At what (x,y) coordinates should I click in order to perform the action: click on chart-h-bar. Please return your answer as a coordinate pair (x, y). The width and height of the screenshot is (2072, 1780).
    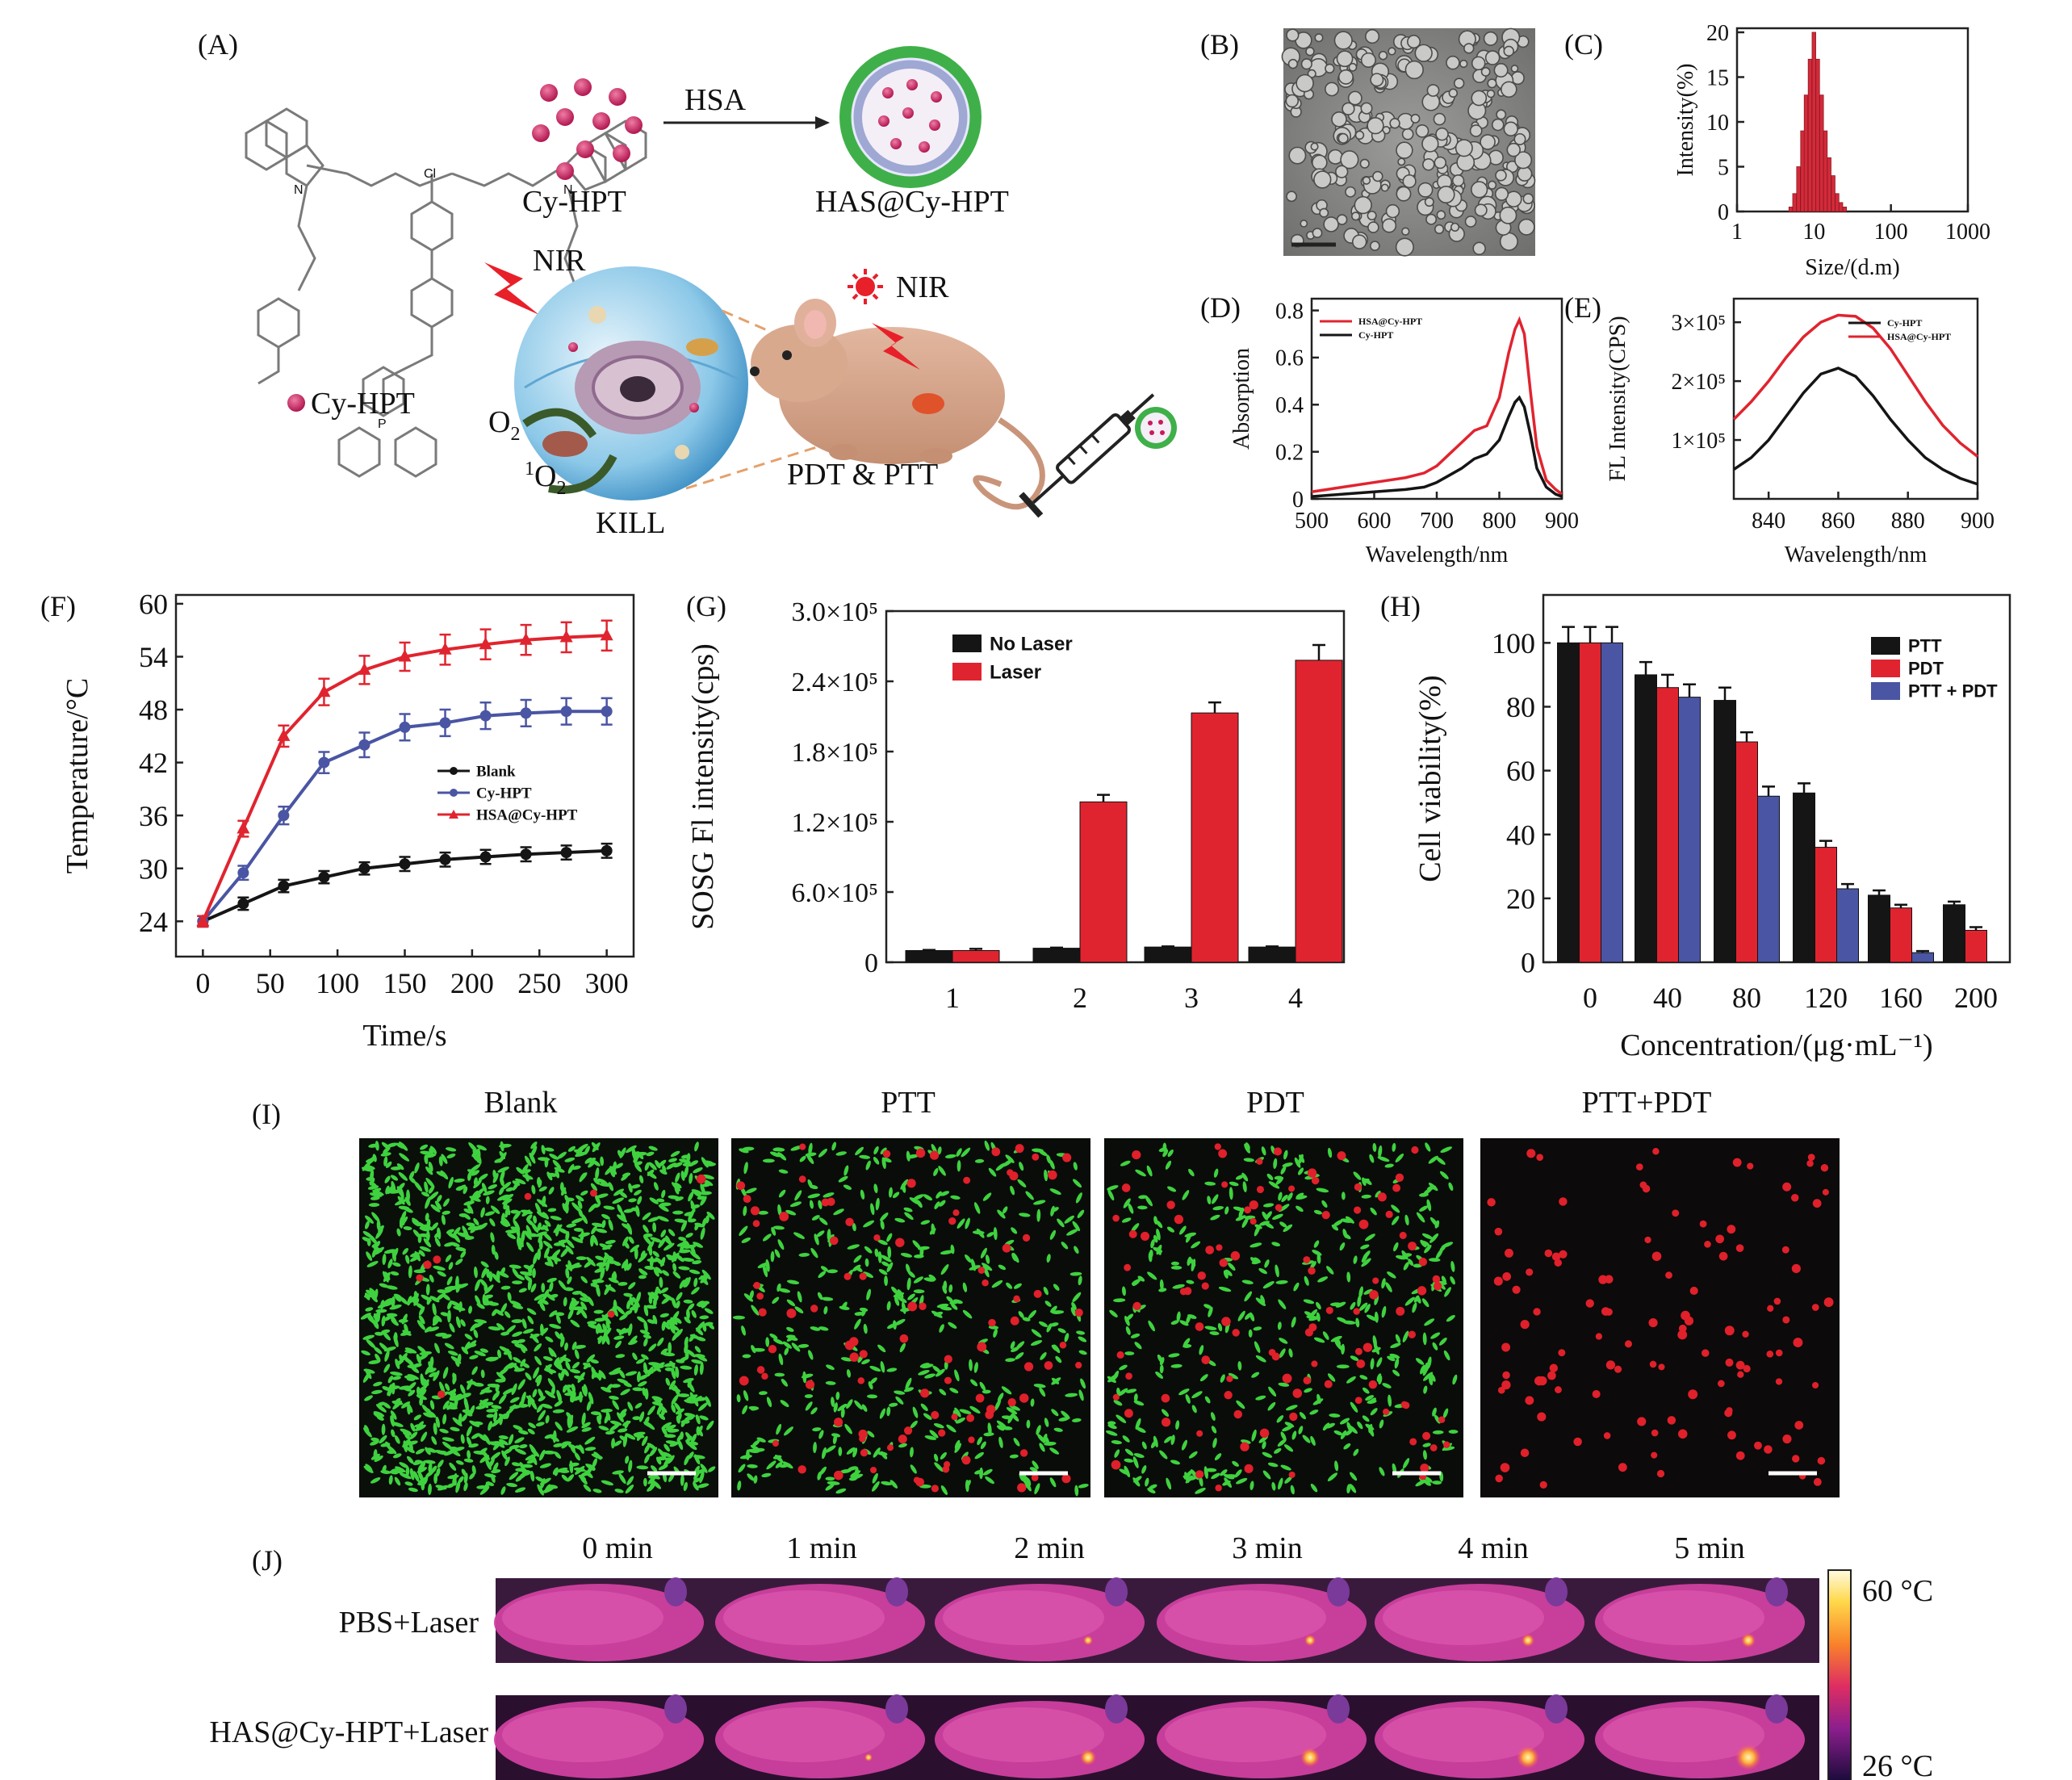
    Looking at the image, I should click on (1689, 830).